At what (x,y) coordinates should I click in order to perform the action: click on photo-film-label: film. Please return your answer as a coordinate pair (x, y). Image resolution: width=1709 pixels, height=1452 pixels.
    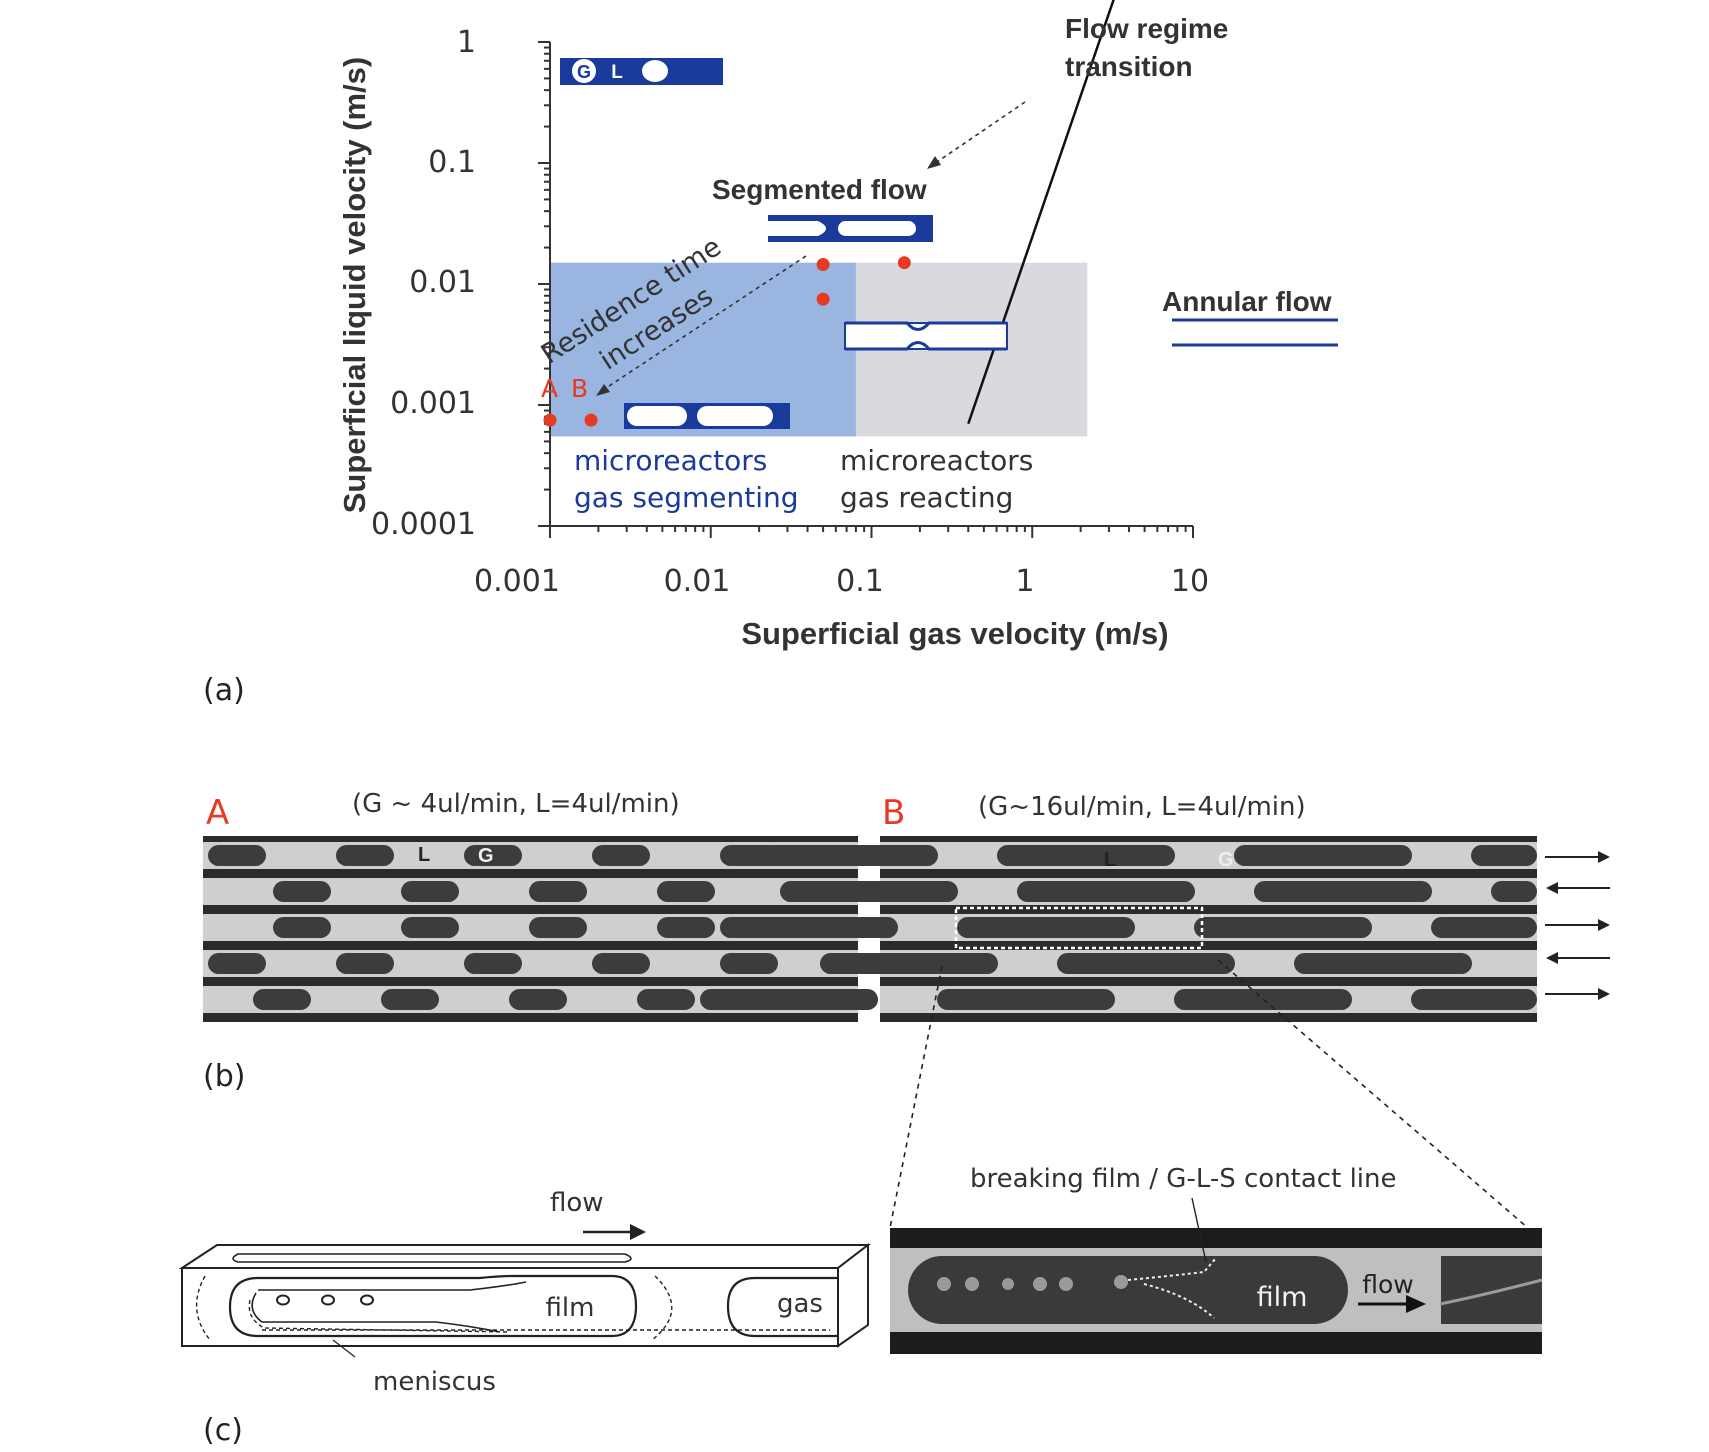
    Looking at the image, I should click on (1282, 1297).